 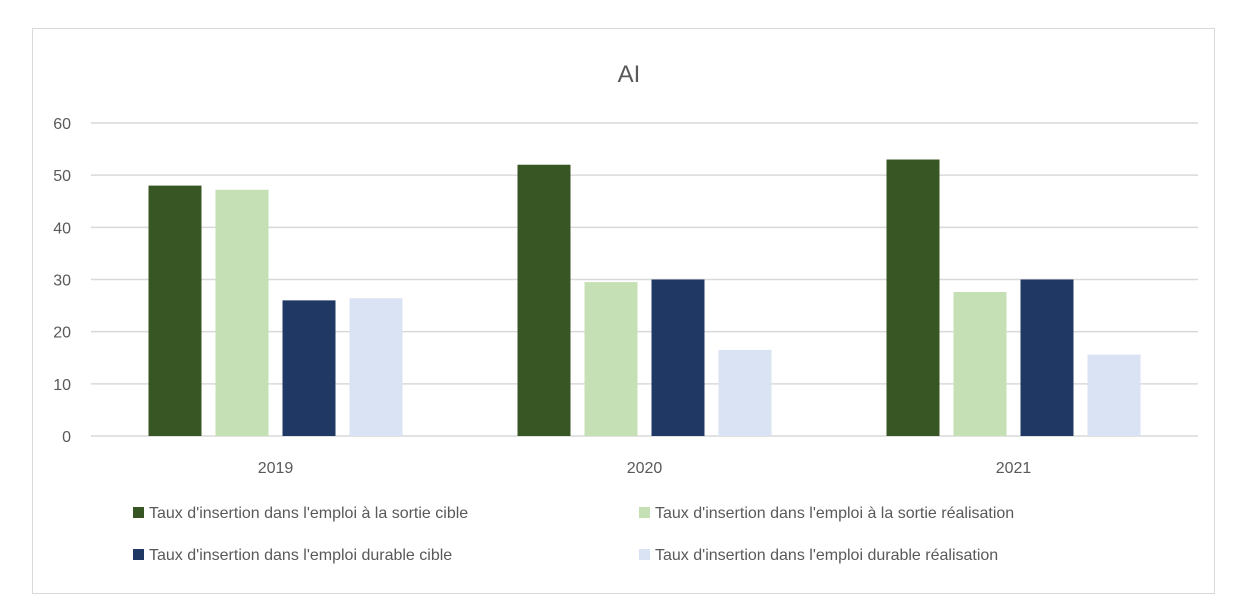 I want to click on y-tick-label: 0, so click(x=66, y=437).